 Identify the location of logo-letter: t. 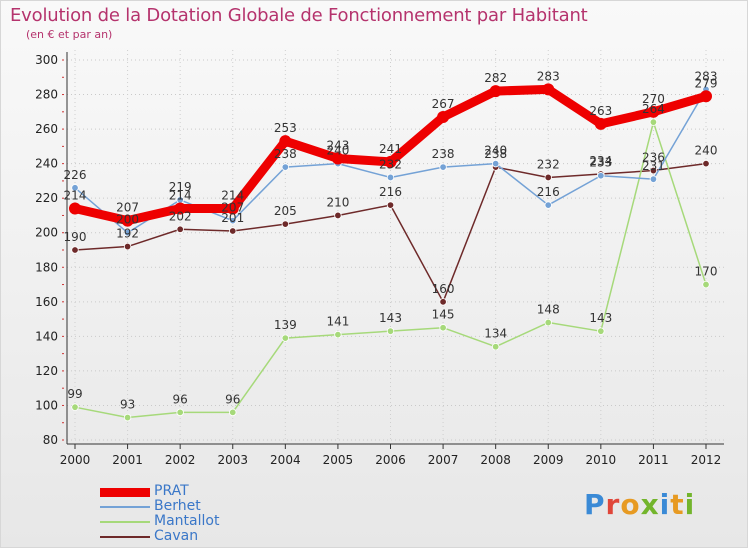
(677, 504).